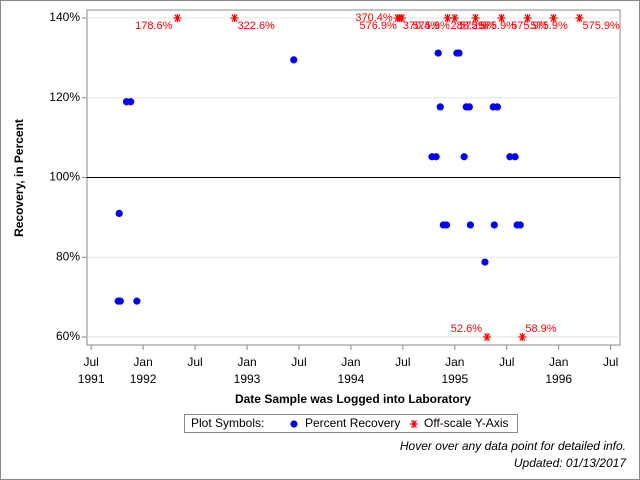 This screenshot has height=480, width=640. What do you see at coordinates (466, 423) in the screenshot?
I see `legend-label: Off-scale Y-Axis` at bounding box center [466, 423].